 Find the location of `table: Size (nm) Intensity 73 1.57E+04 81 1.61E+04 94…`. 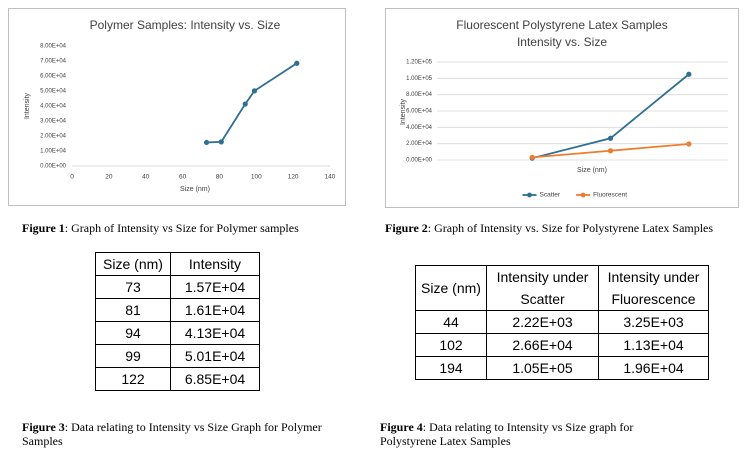

table: Size (nm) Intensity 73 1.57E+04 81 1.61E+04 94… is located at coordinates (177, 321).